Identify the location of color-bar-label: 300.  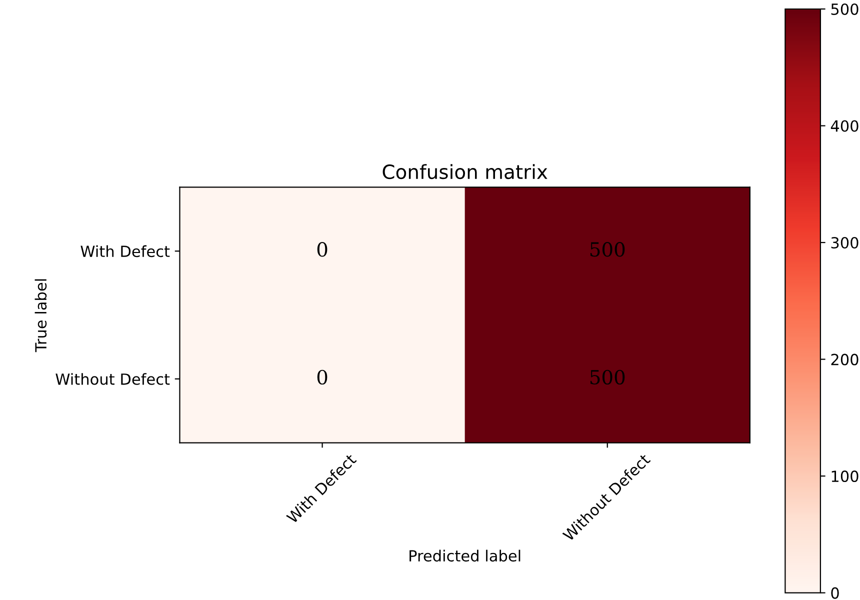
(844, 242).